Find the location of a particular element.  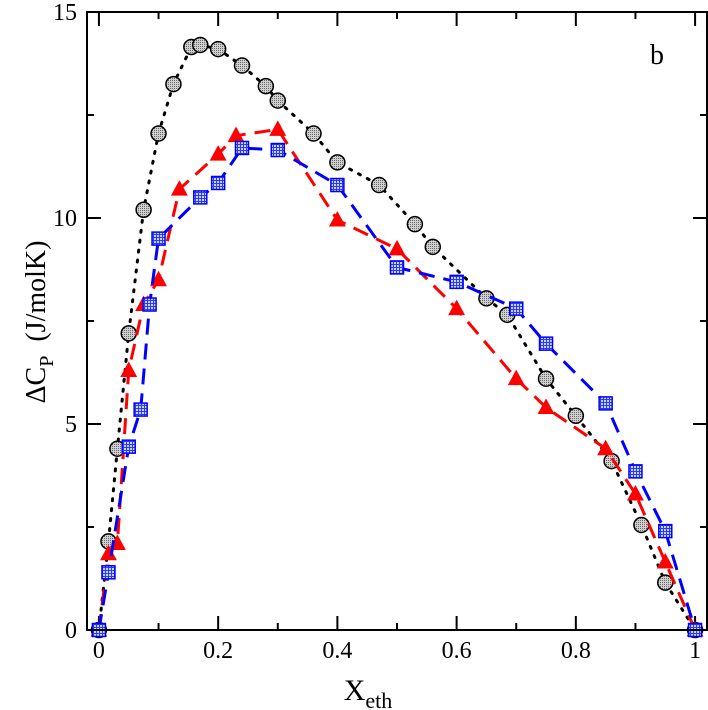

x-axis-title: Xeth is located at coordinates (368, 692).